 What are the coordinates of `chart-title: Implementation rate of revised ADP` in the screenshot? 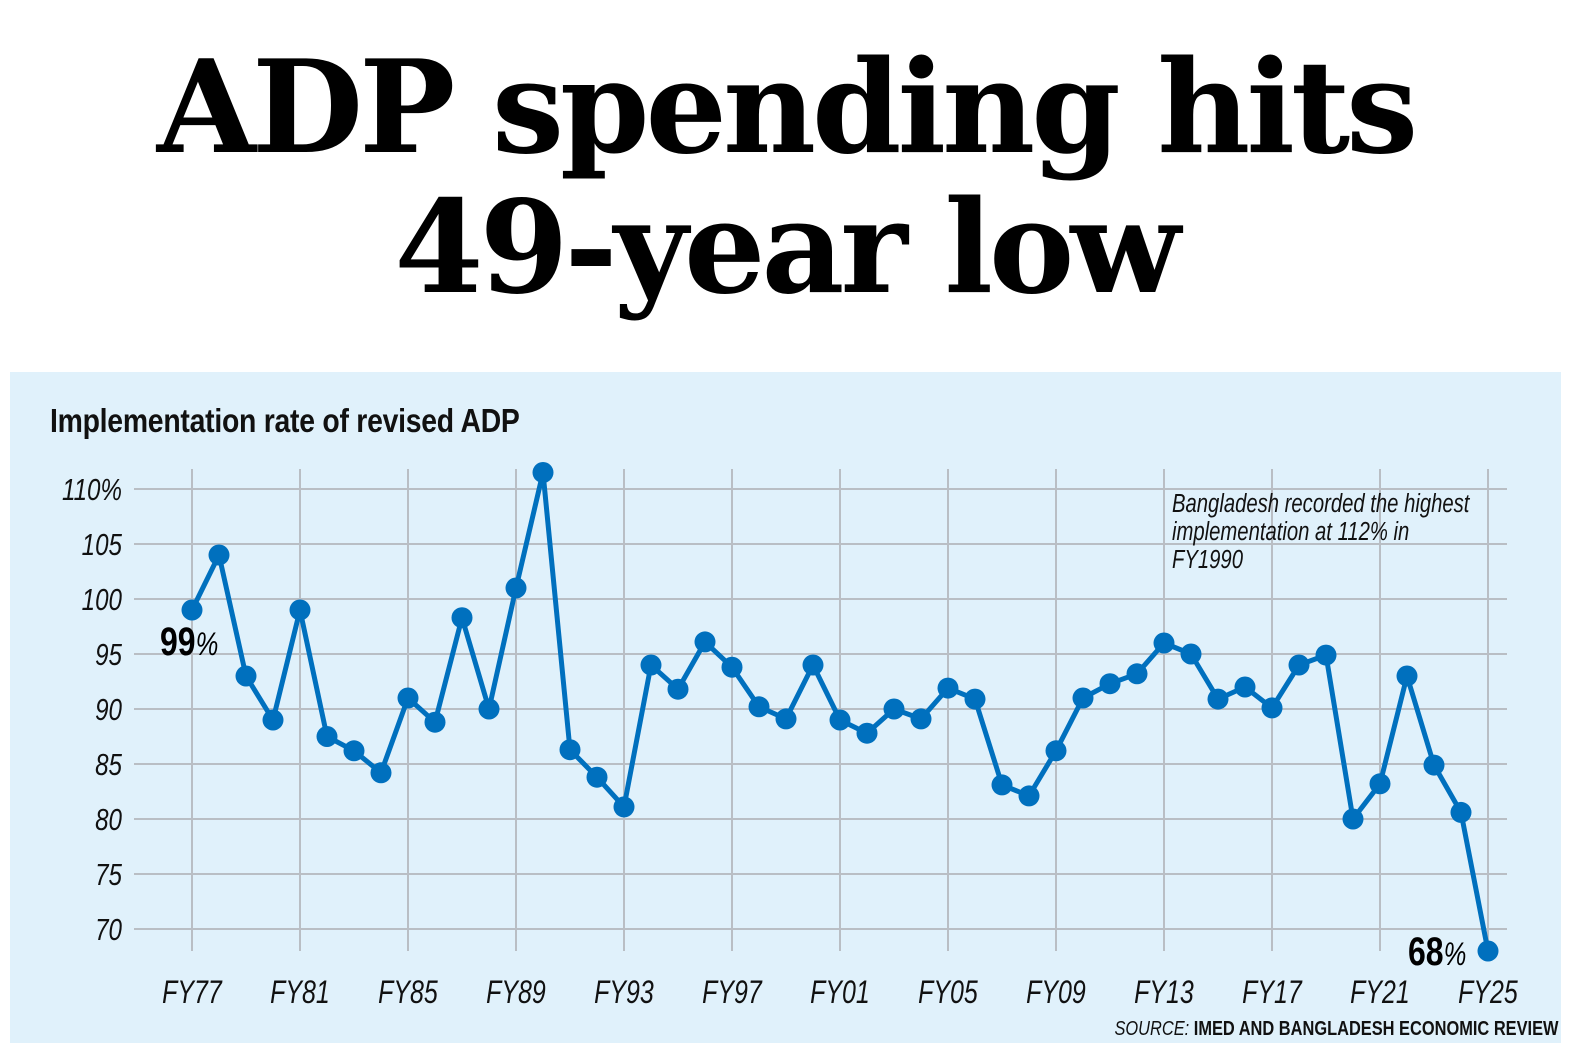 It's located at (285, 420).